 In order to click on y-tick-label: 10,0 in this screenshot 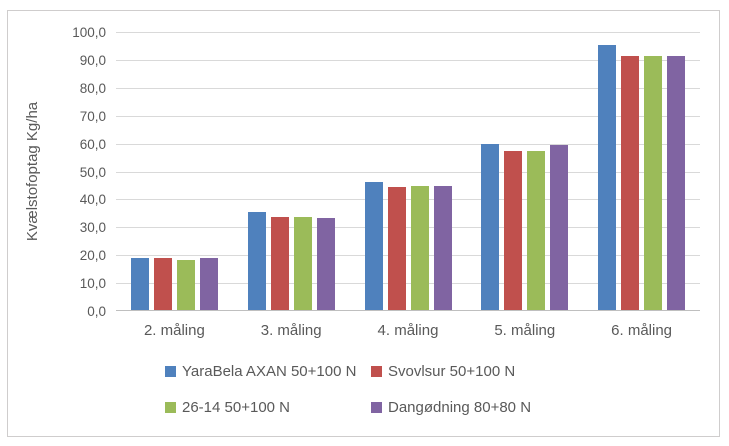, I will do `click(92, 284)`.